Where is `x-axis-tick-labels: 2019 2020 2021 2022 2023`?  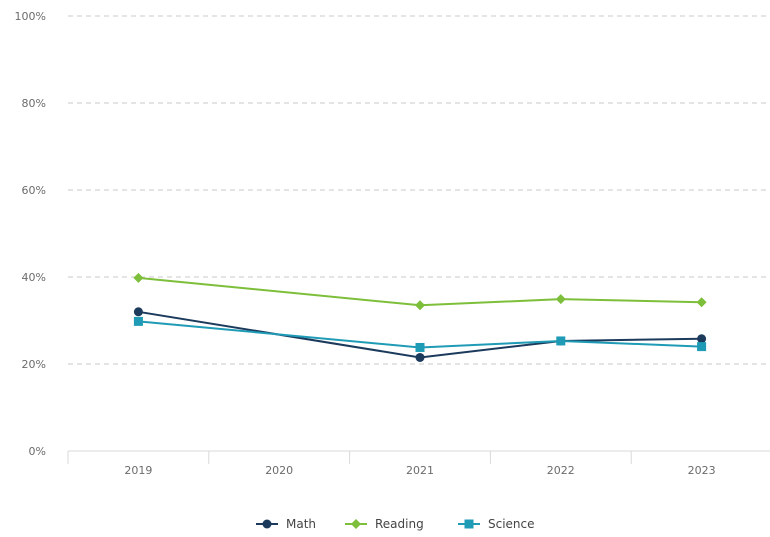
x-axis-tick-labels: 2019 2020 2021 2022 2023 is located at coordinates (419, 470).